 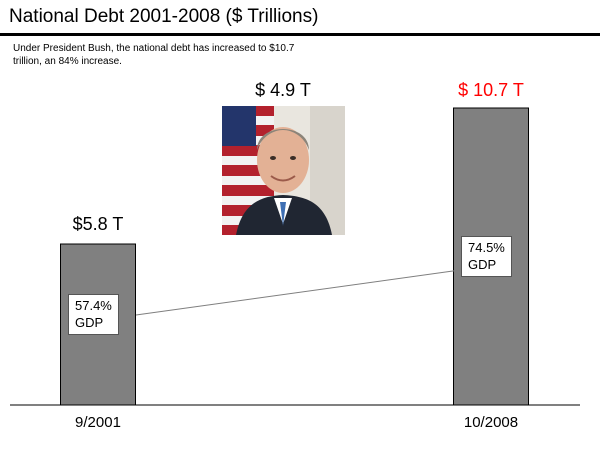 I want to click on gdp-label-2008: 74.5% GDP, so click(x=486, y=256).